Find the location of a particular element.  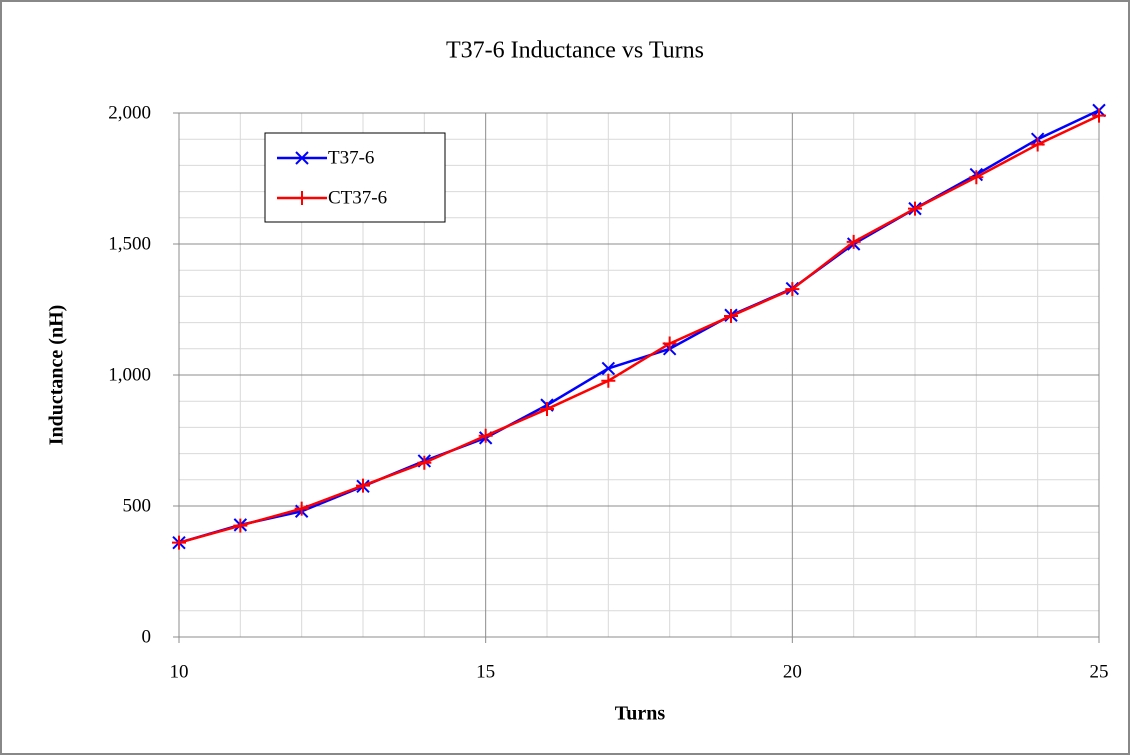

x-tick-label: 25 is located at coordinates (1099, 671).